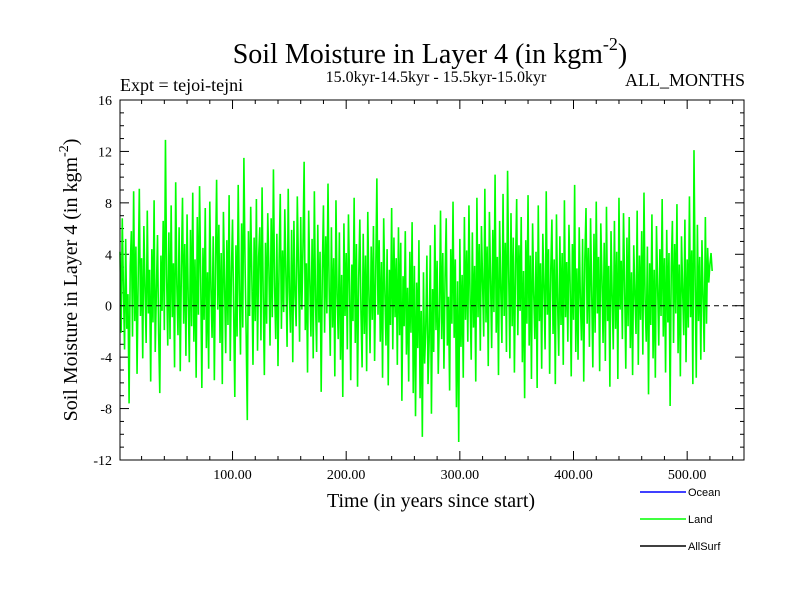  Describe the element at coordinates (346, 475) in the screenshot. I see `x-tick-label: 200.00` at that location.